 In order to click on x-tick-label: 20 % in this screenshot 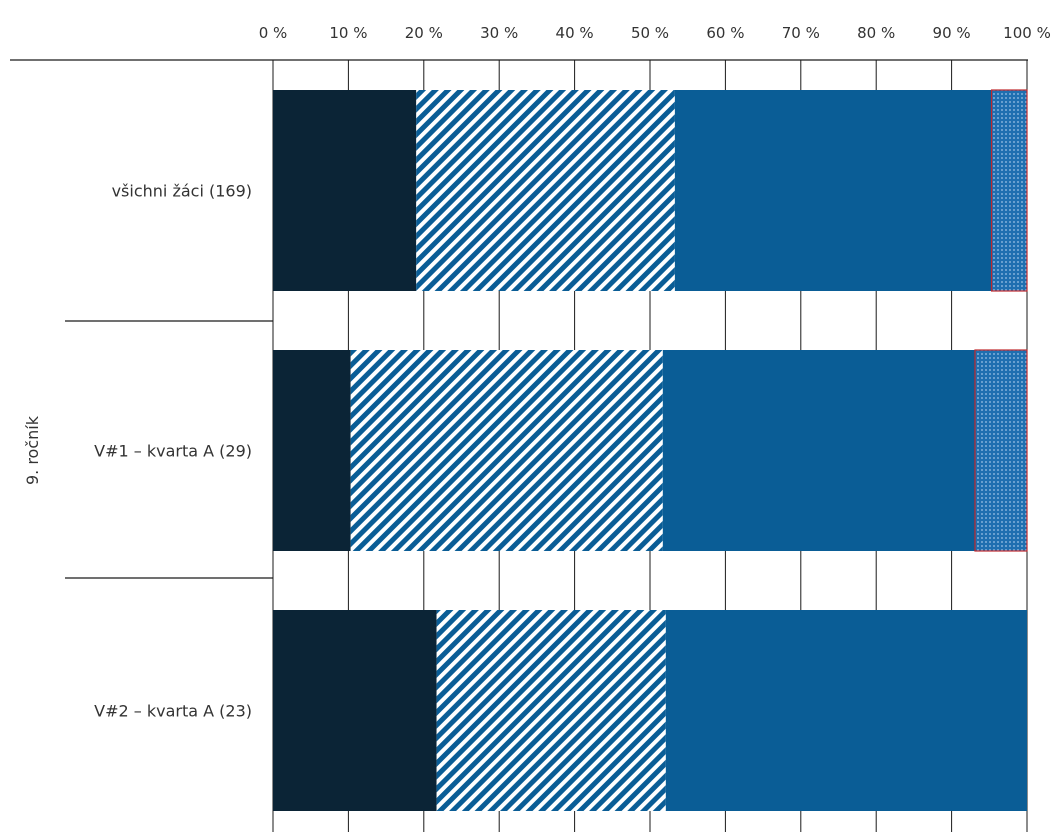, I will do `click(424, 33)`.